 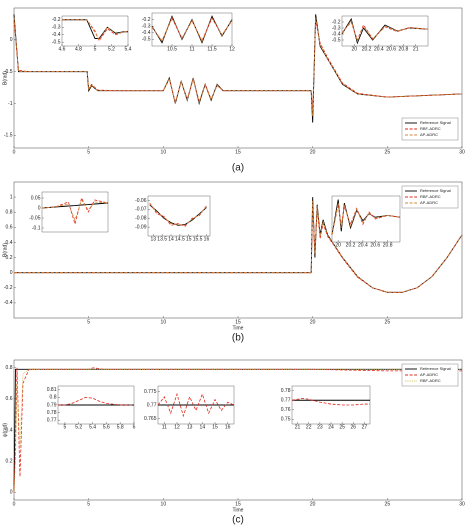 What do you see at coordinates (120, 427) in the screenshot?
I see `x-tick-label: 5.8` at bounding box center [120, 427].